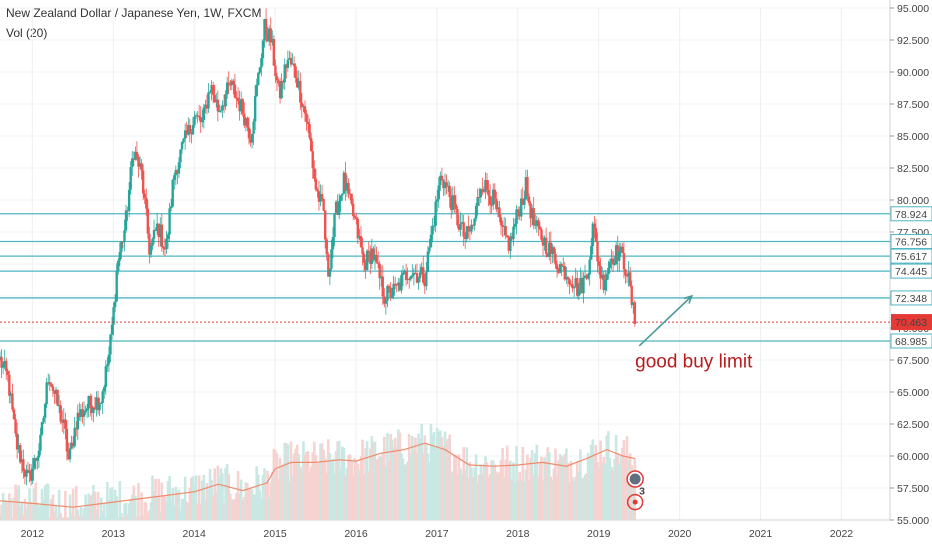 The height and width of the screenshot is (550, 932). Describe the element at coordinates (275, 534) in the screenshot. I see `time-tick-label: 2015` at that location.